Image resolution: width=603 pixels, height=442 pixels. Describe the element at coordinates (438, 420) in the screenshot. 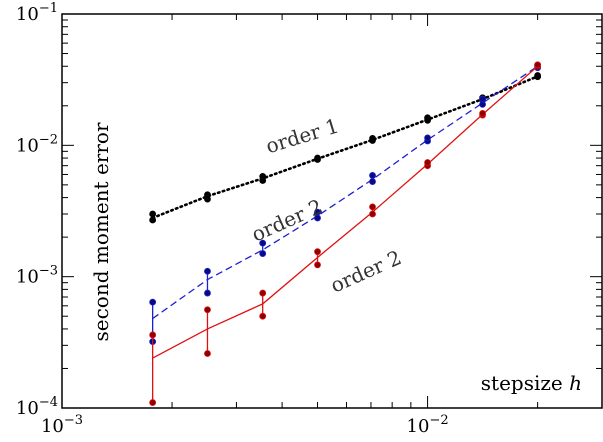

I see `x-tick-exponent: −2` at that location.